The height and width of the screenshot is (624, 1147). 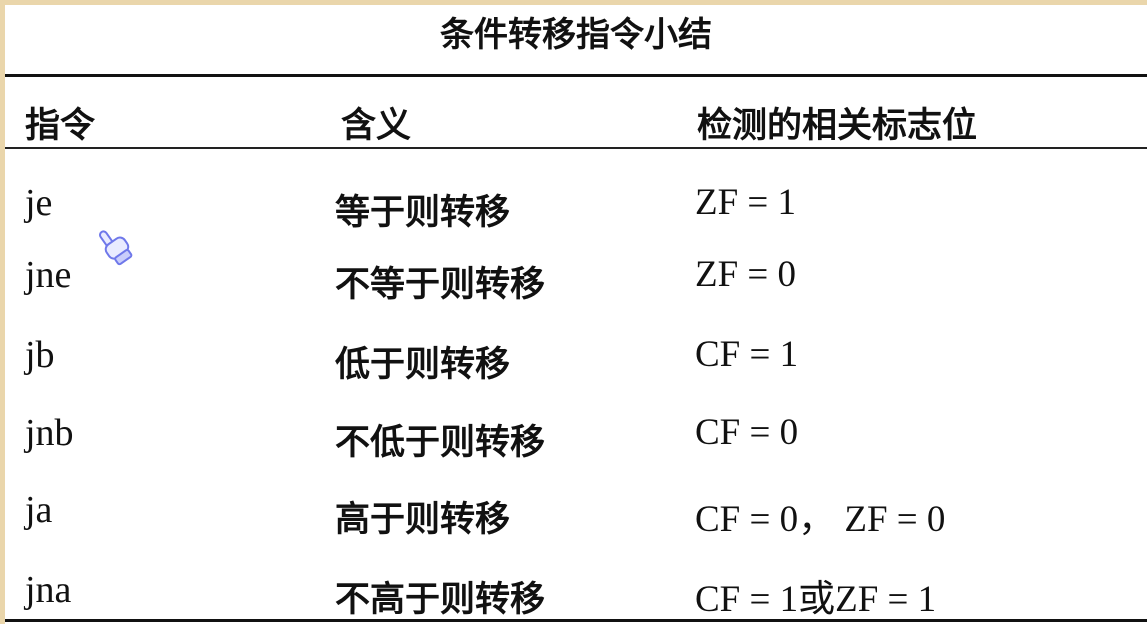 What do you see at coordinates (376, 125) in the screenshot?
I see `header-meaning: 含义` at bounding box center [376, 125].